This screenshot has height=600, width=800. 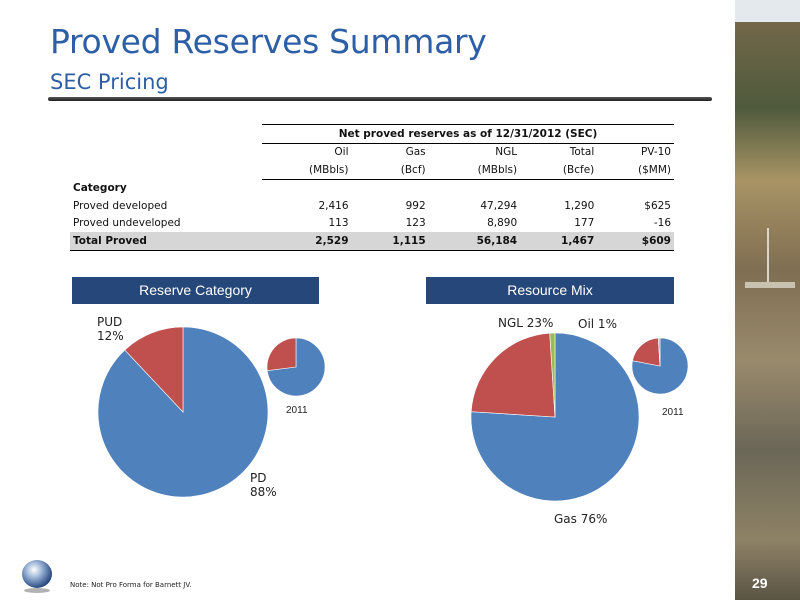 What do you see at coordinates (770, 285) in the screenshot?
I see `rig-pad-image` at bounding box center [770, 285].